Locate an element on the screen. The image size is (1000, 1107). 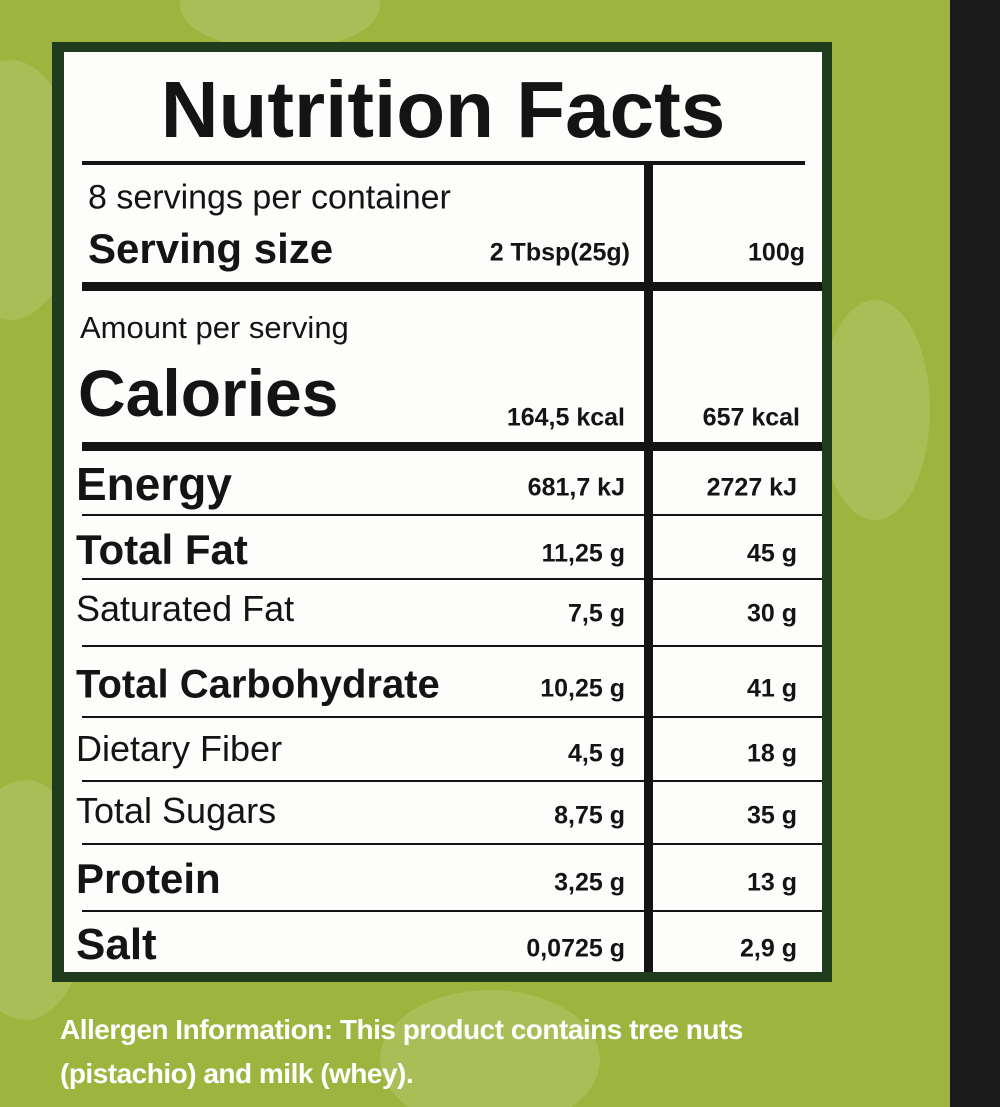
calories-100g: 657 kcal is located at coordinates (751, 417).